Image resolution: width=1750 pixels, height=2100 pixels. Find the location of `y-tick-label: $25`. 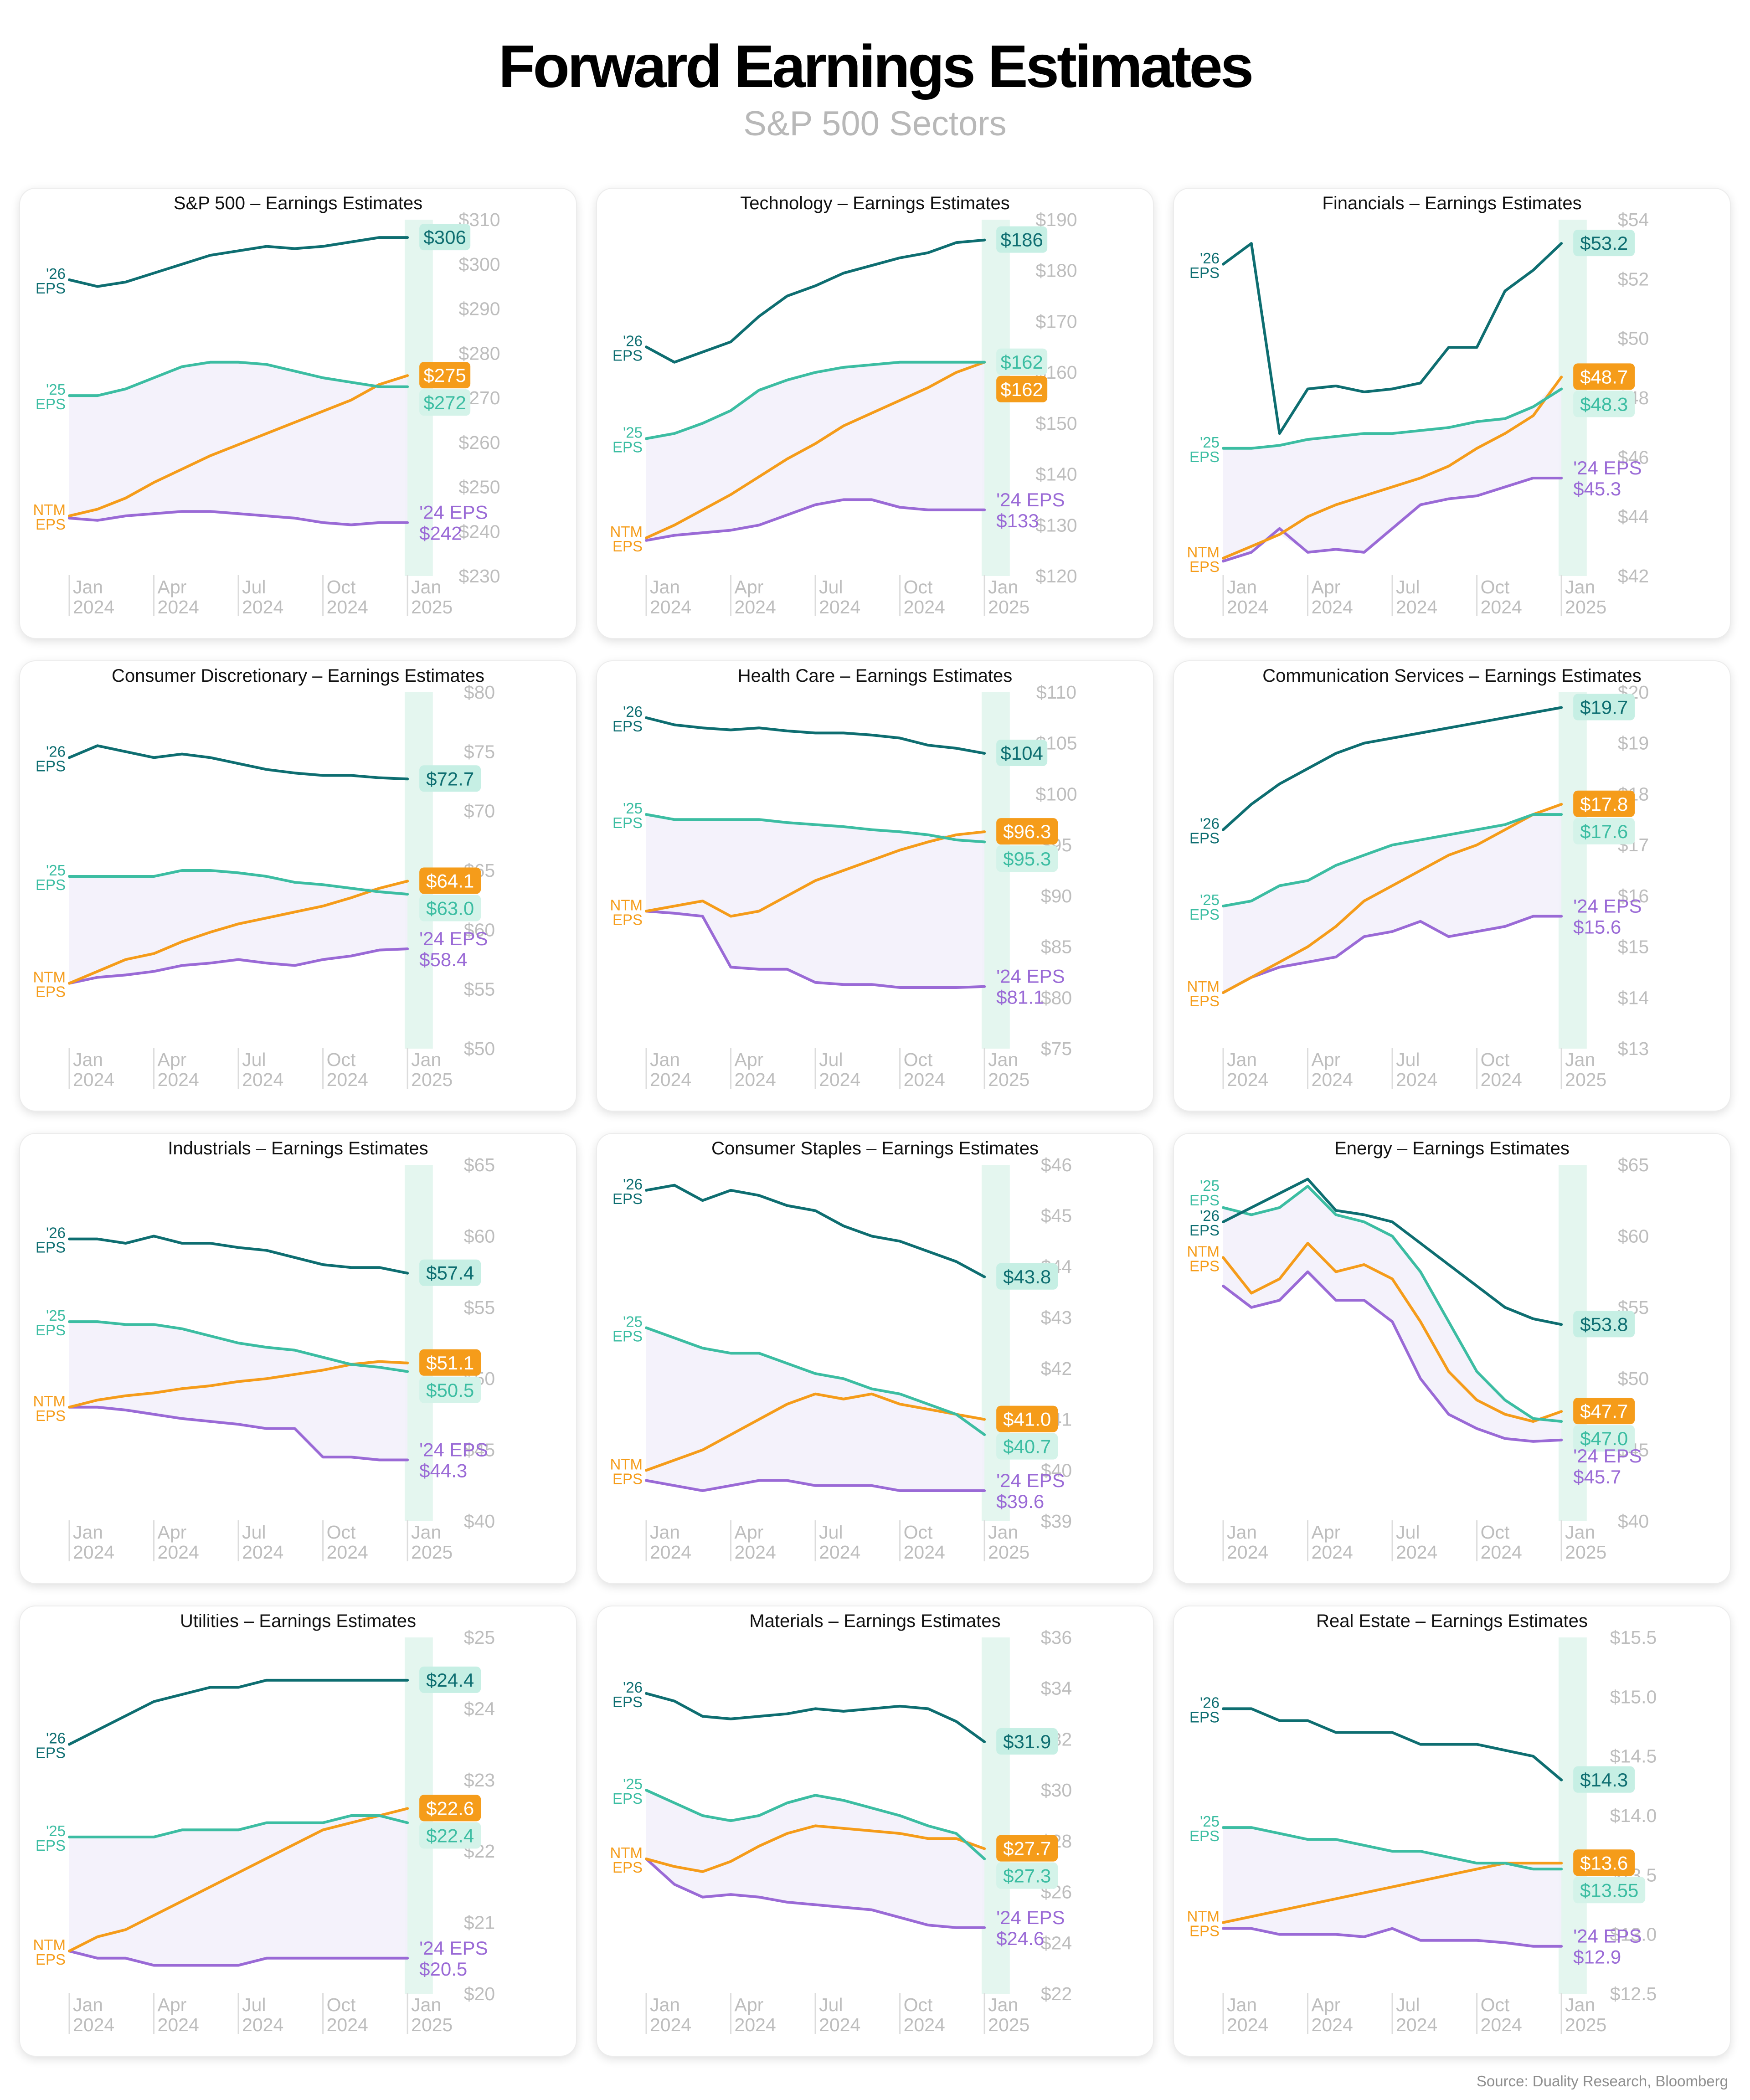

y-tick-label: $25 is located at coordinates (480, 1638).